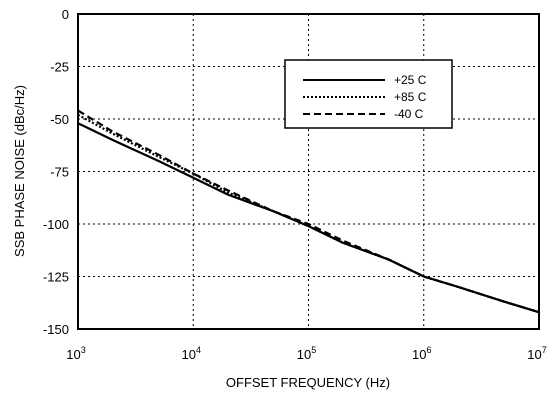 The height and width of the screenshot is (393, 557). I want to click on x-tick-label: 10⁵, so click(306, 353).